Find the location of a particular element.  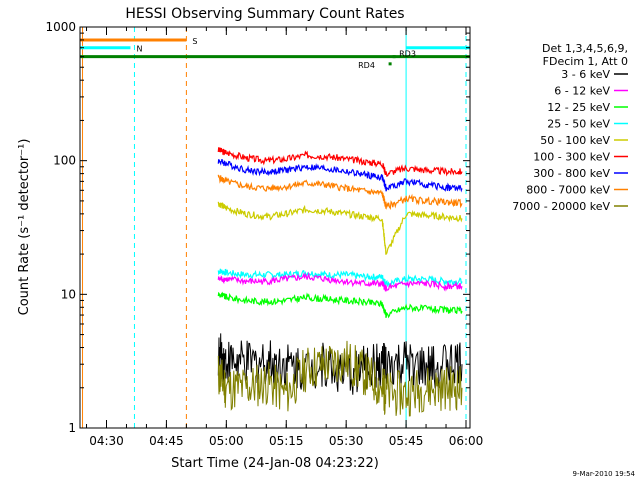

x-tick-label: 04:45 is located at coordinates (166, 441).